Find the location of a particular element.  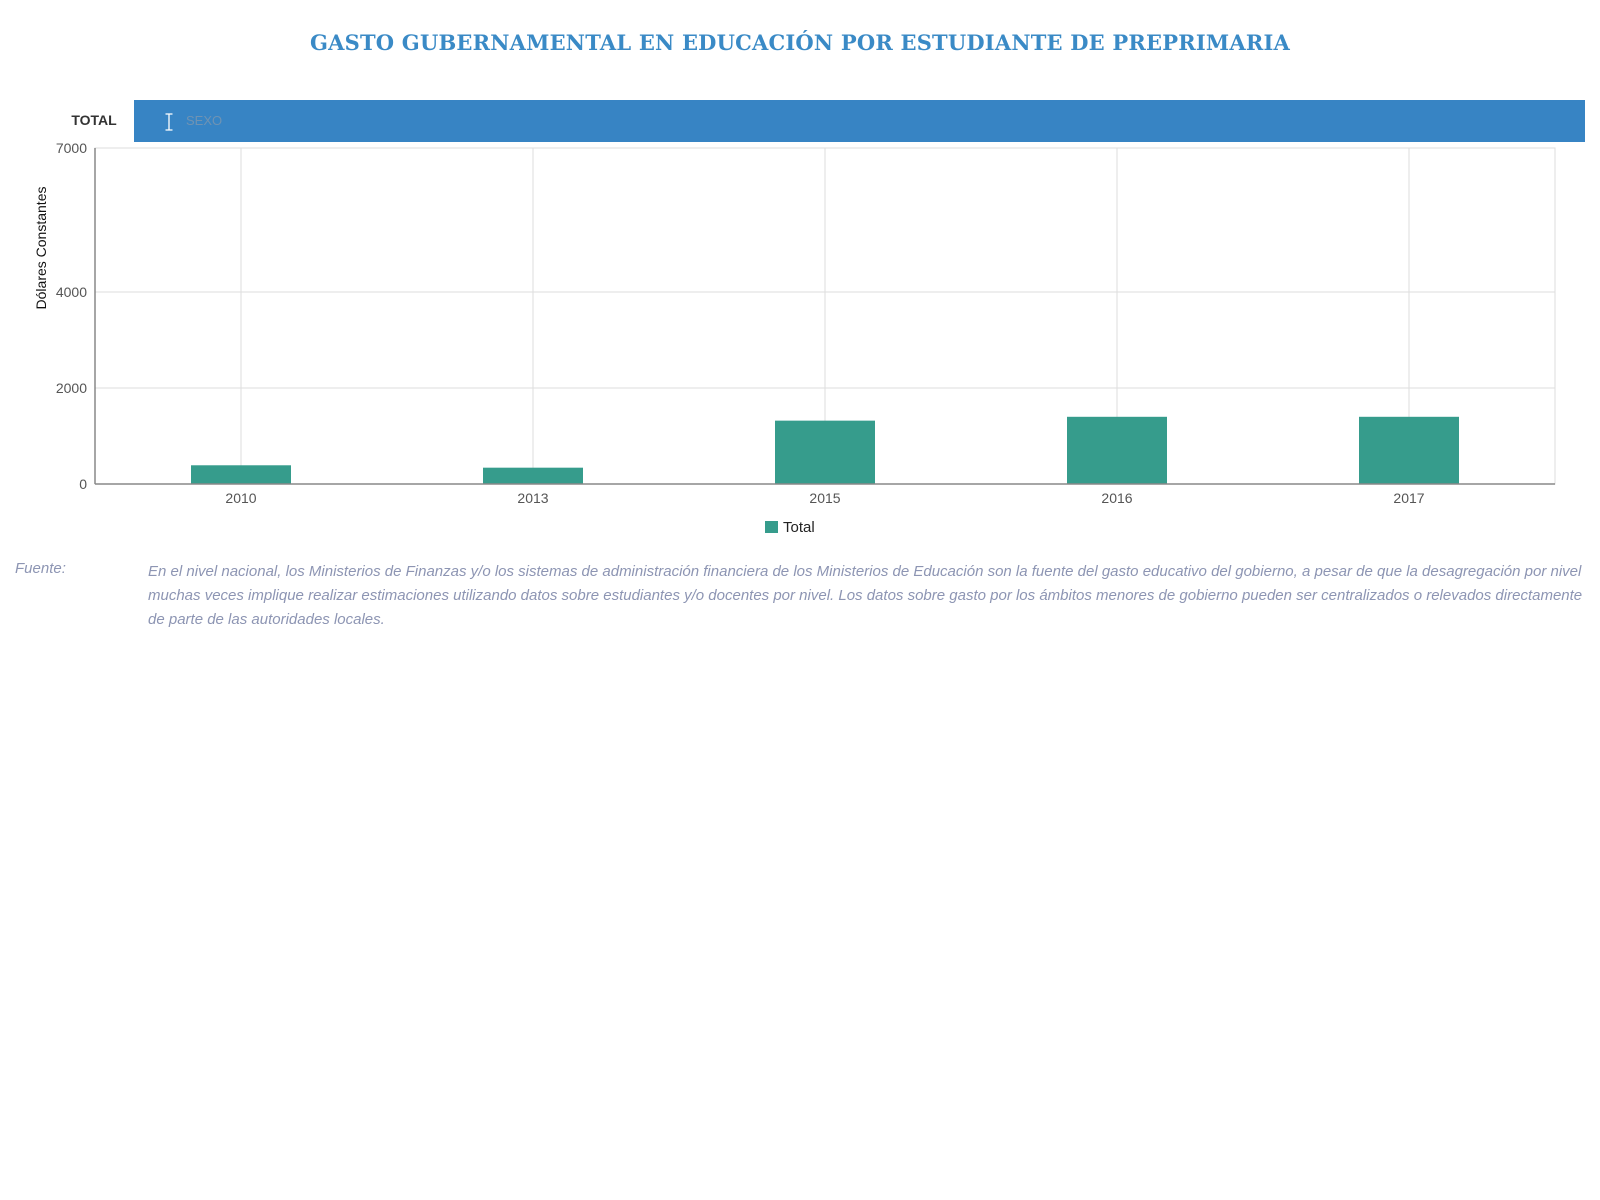

x-tick-label: 2013 is located at coordinates (532, 498).